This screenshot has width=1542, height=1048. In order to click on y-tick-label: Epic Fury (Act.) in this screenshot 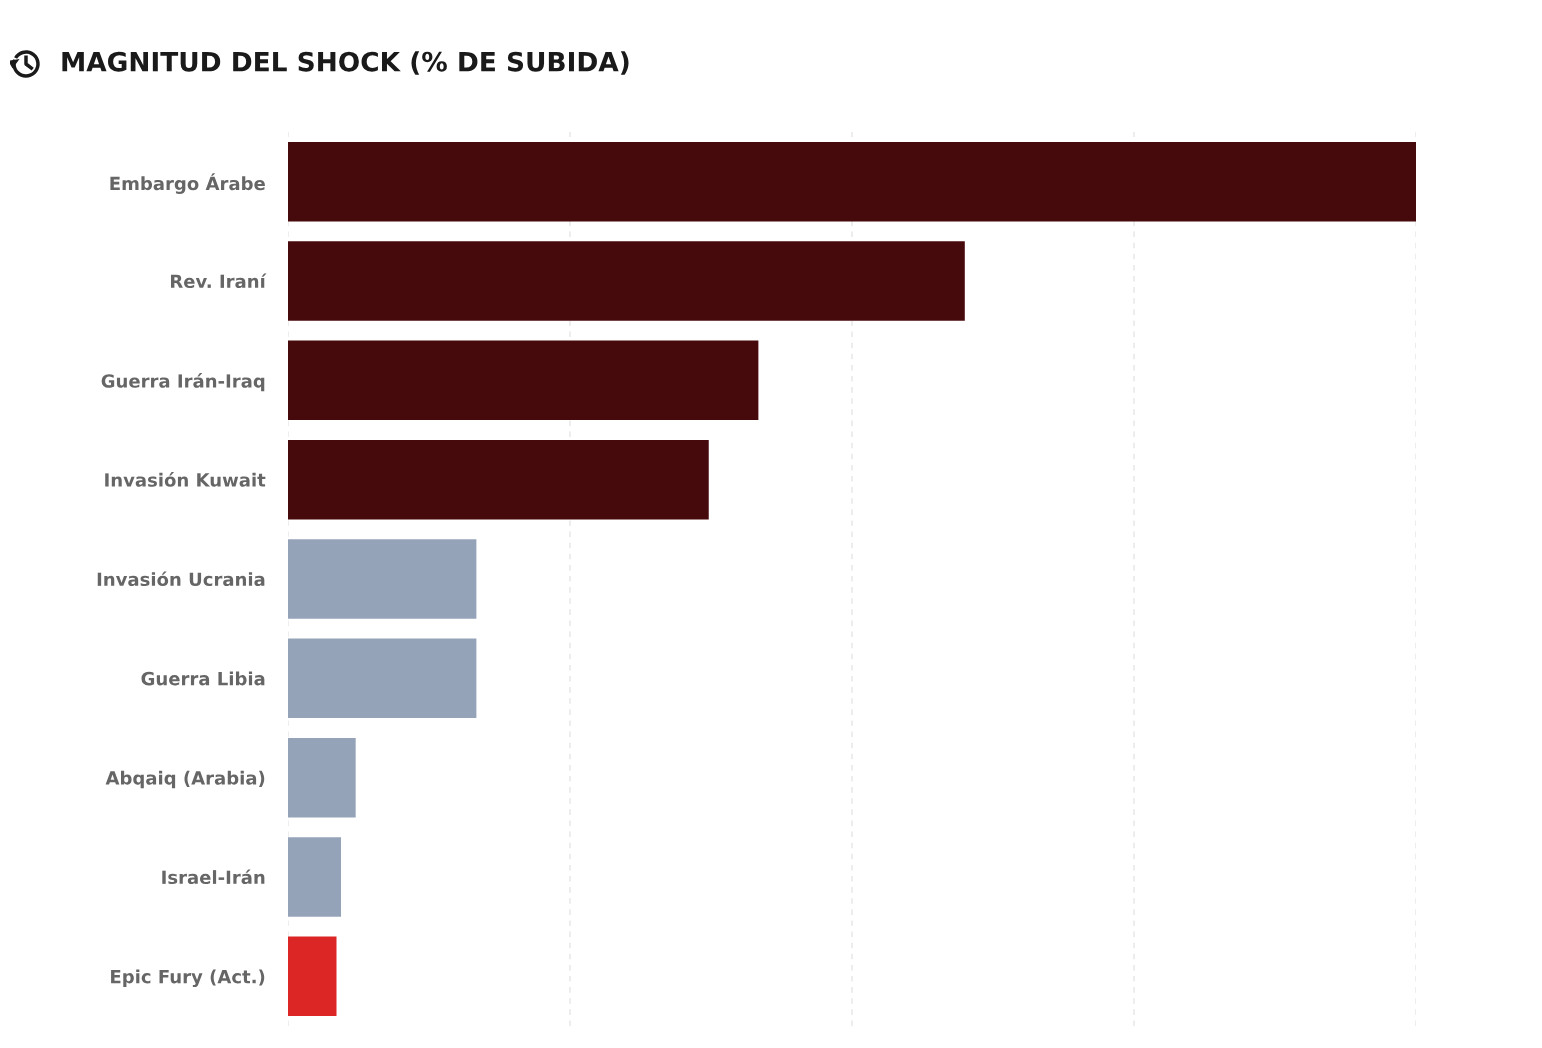, I will do `click(188, 978)`.